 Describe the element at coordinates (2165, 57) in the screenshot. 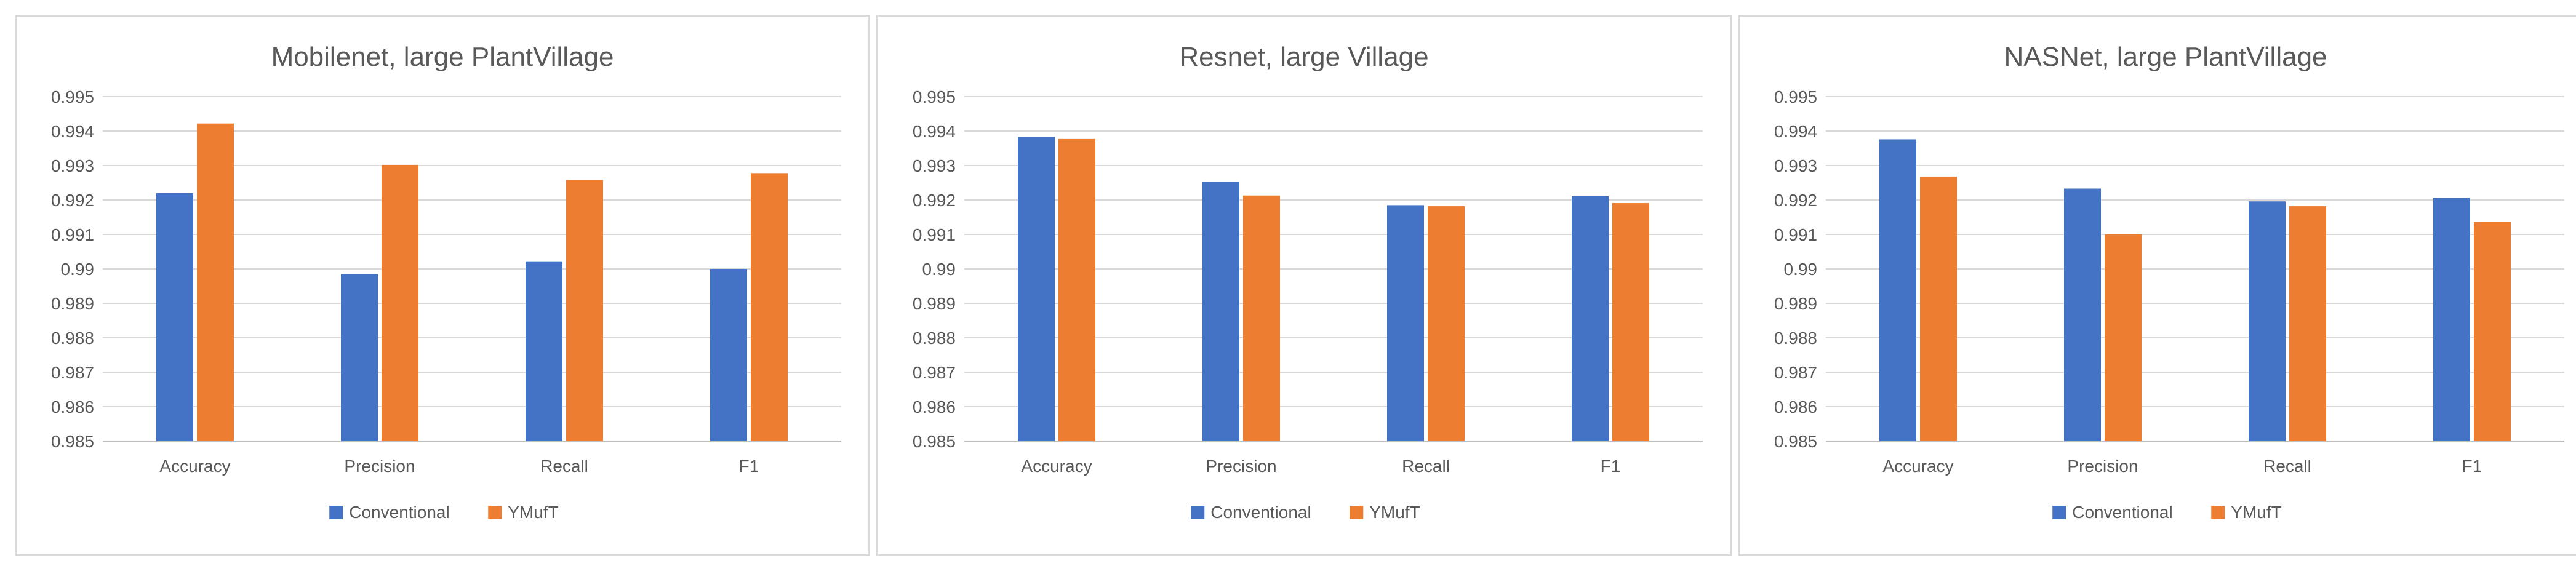

I see `chart-title: NASNet, large PlantVillage` at that location.